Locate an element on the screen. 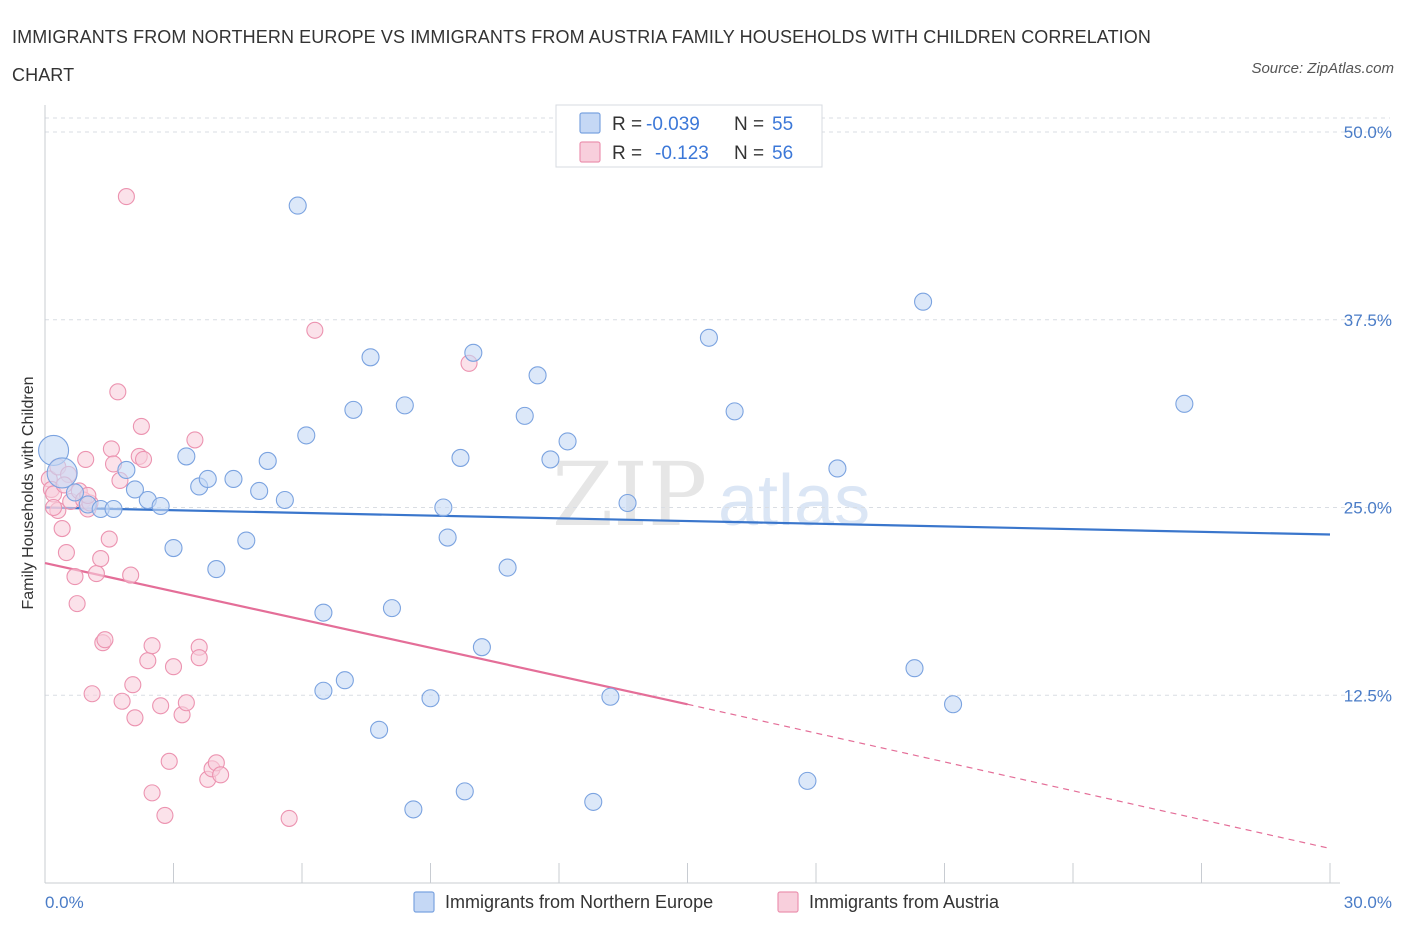  y-tick-label-3: 50.0% is located at coordinates (1368, 132).